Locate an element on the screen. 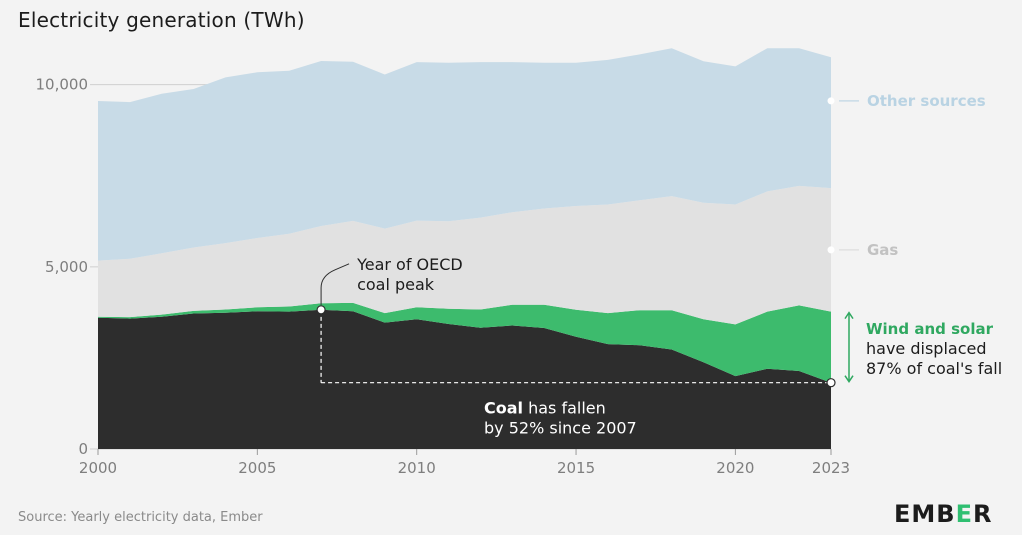 Image resolution: width=1022 pixels, height=535 pixels. y-tick-label: 0 is located at coordinates (83, 449).